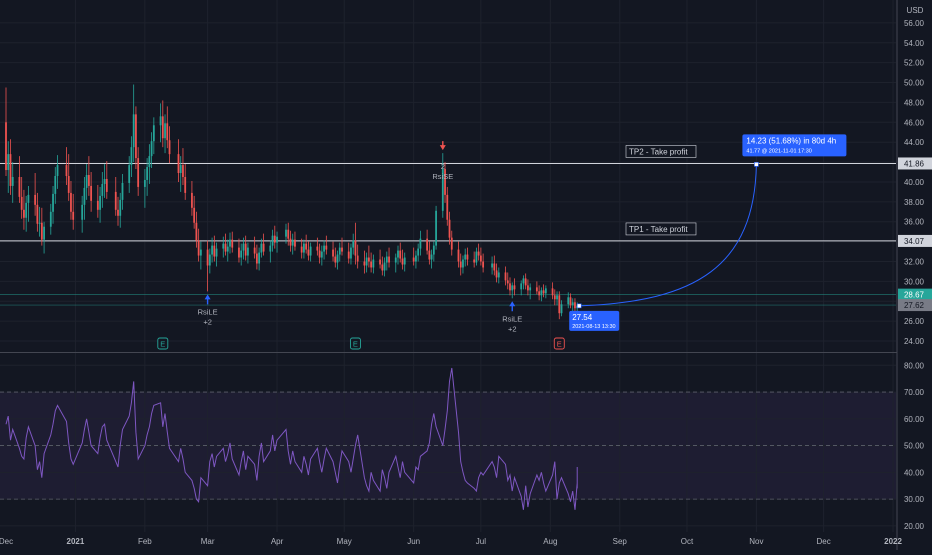 Image resolution: width=932 pixels, height=555 pixels. Describe the element at coordinates (914, 281) in the screenshot. I see `price-tick-label: 30.00` at that location.